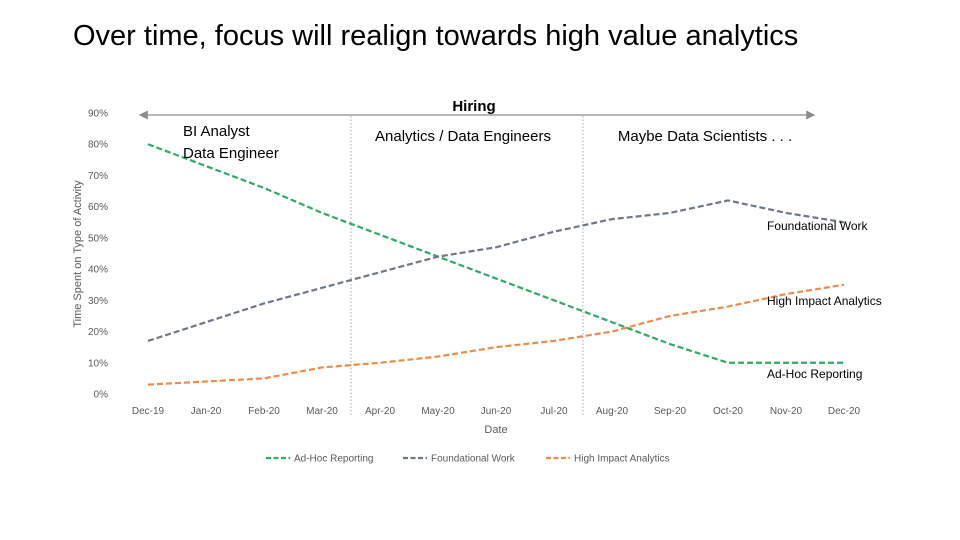 Image resolution: width=960 pixels, height=540 pixels. What do you see at coordinates (438, 411) in the screenshot?
I see `x-tick-label: May-20` at bounding box center [438, 411].